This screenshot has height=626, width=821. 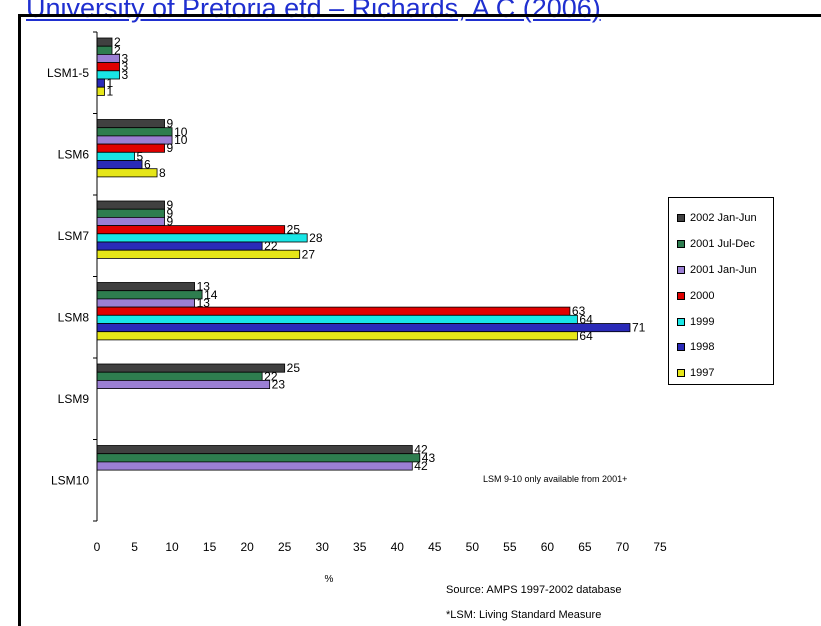 I want to click on bar-lsm1-5-2001-jul-dec, so click(x=104, y=50).